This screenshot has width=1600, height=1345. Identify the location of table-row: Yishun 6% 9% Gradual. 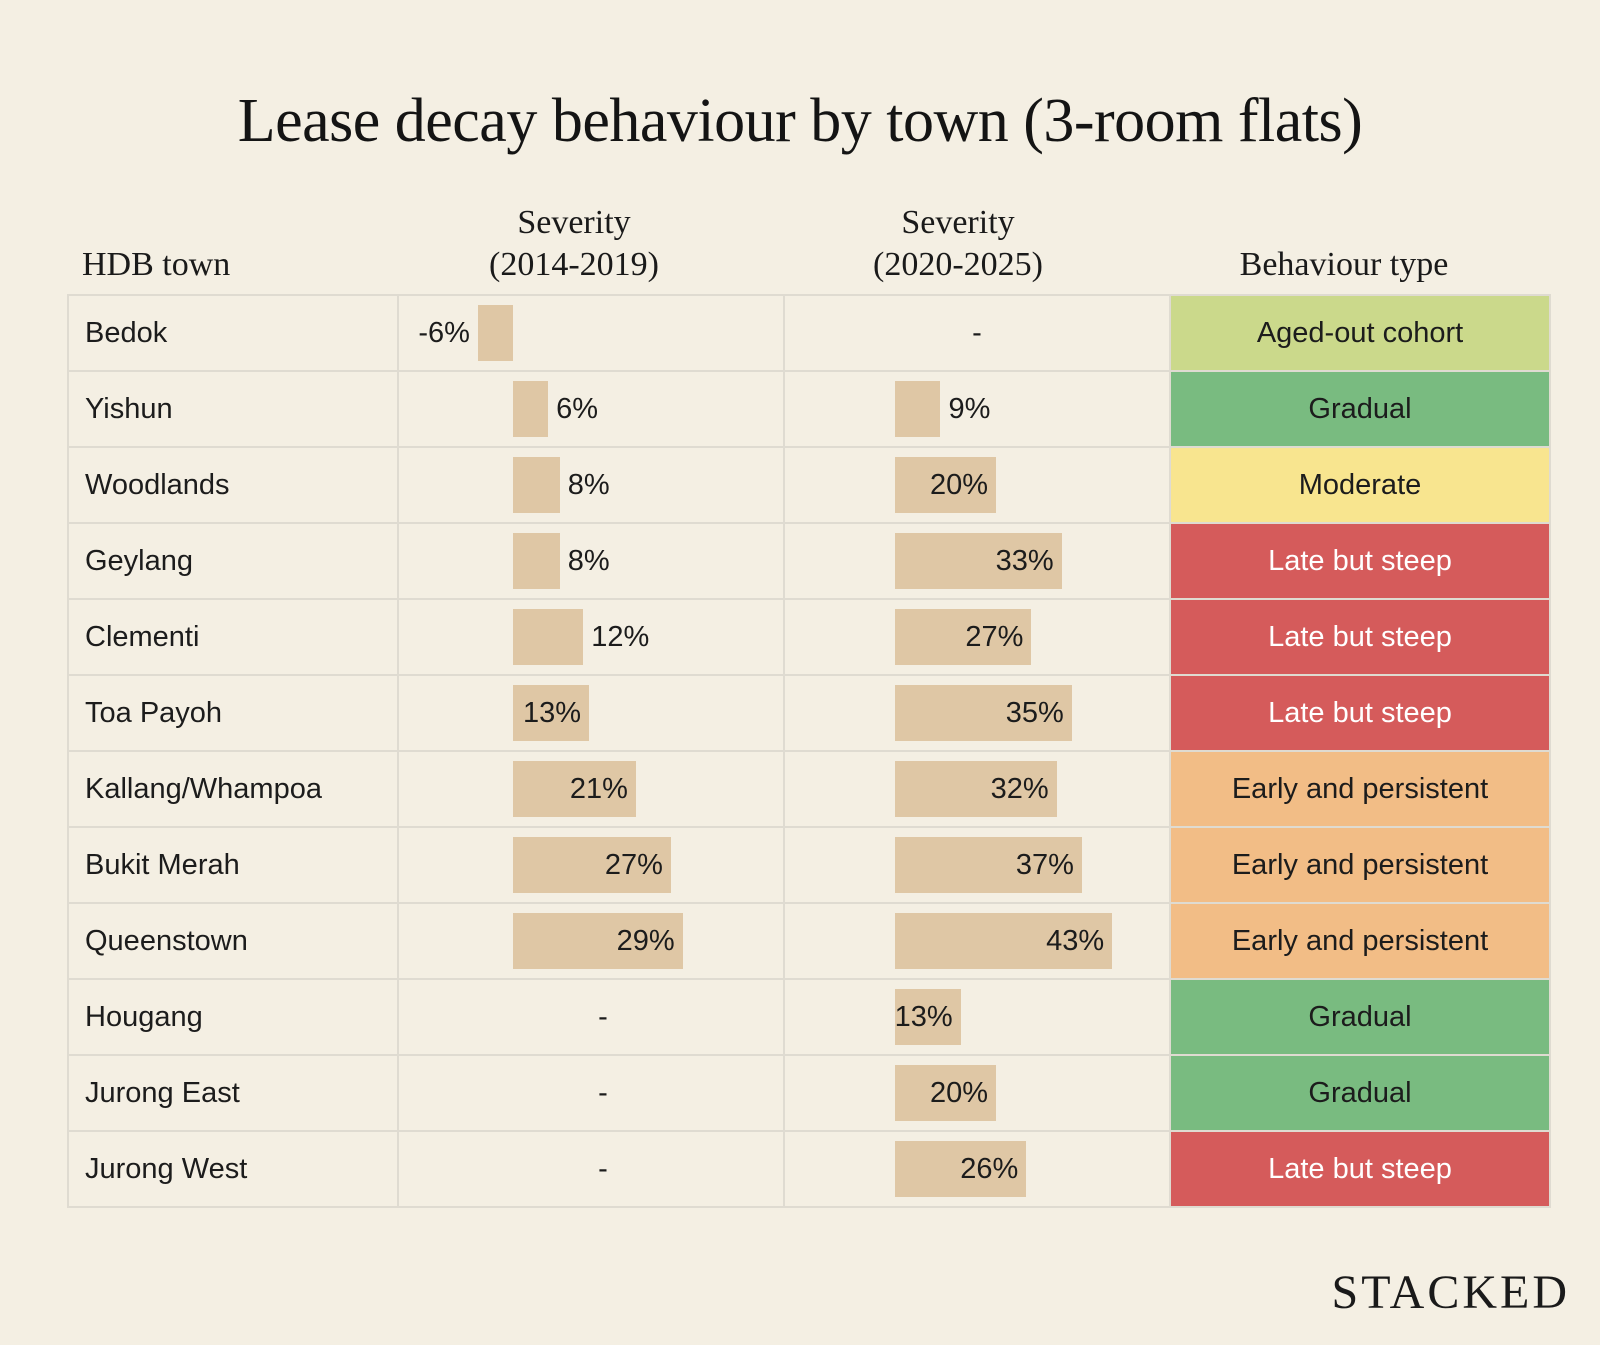
(809, 409).